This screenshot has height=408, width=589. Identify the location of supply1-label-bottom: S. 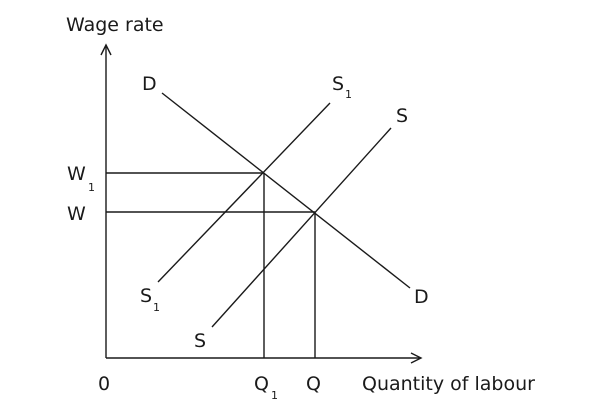
(146, 296).